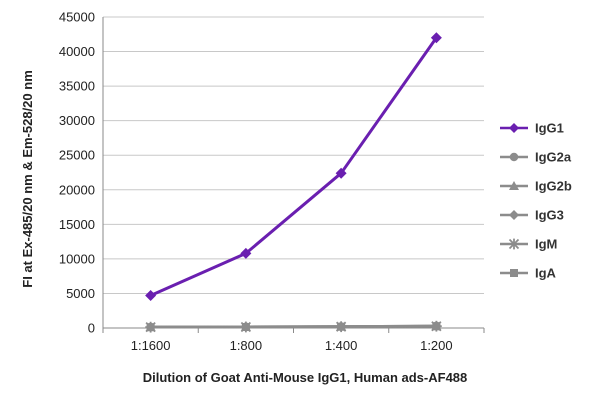 The height and width of the screenshot is (403, 600). Describe the element at coordinates (528, 244) in the screenshot. I see `legend-item-igm: IgM` at that location.